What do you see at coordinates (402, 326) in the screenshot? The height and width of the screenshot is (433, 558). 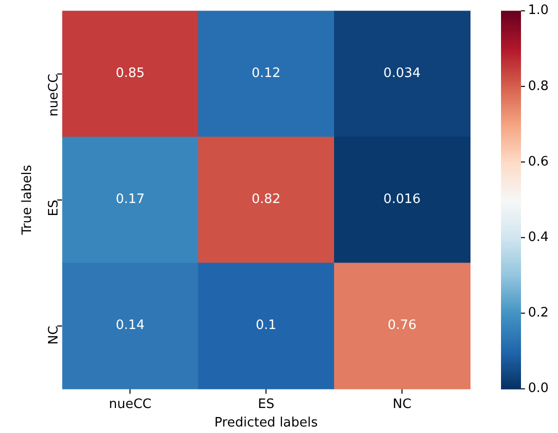 I see `data-label: 0.76` at bounding box center [402, 326].